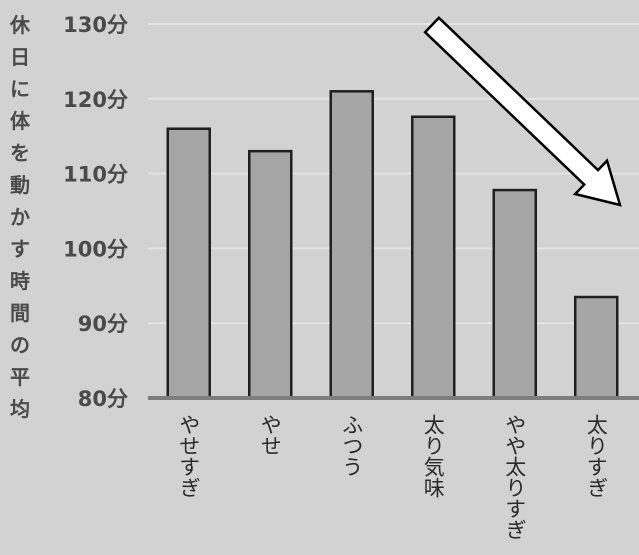 This screenshot has height=555, width=639. I want to click on y-tick-label: 80分, so click(103, 399).